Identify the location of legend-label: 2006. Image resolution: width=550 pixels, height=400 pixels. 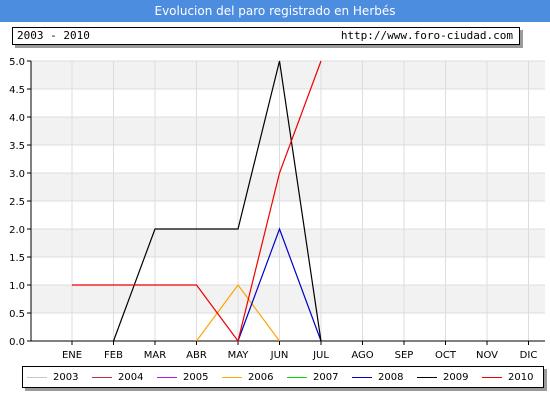
(261, 377).